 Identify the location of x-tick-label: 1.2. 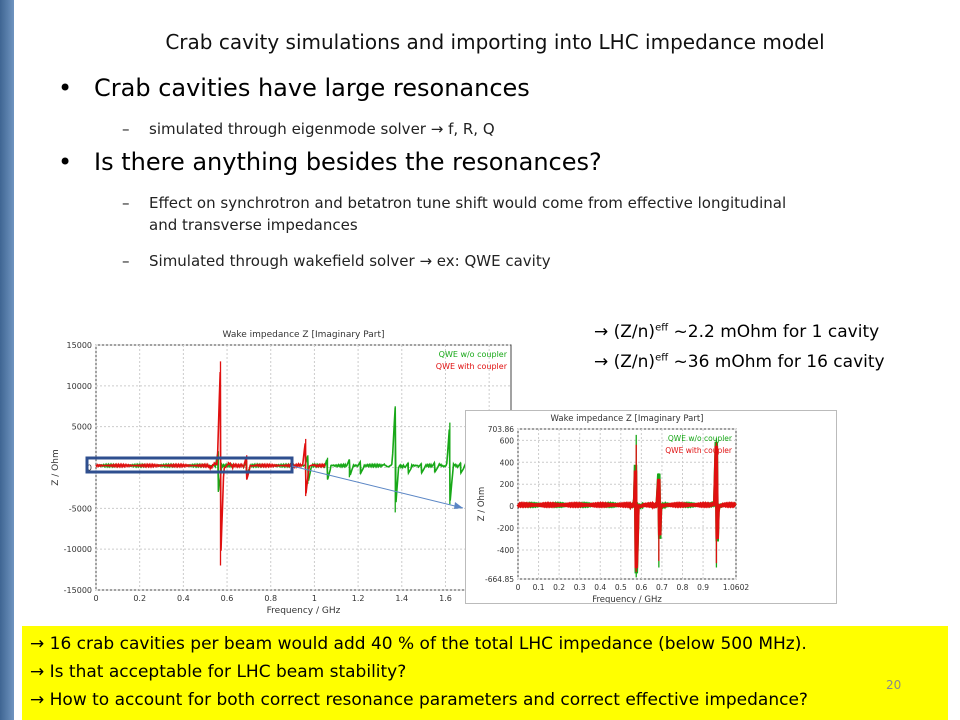
(358, 598).